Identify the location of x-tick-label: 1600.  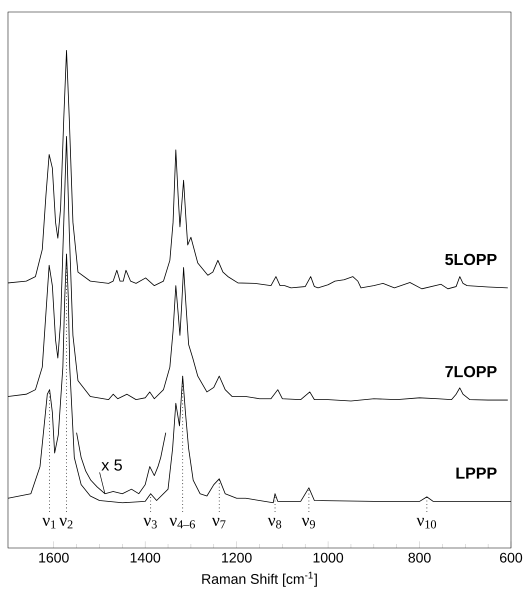
(54, 557).